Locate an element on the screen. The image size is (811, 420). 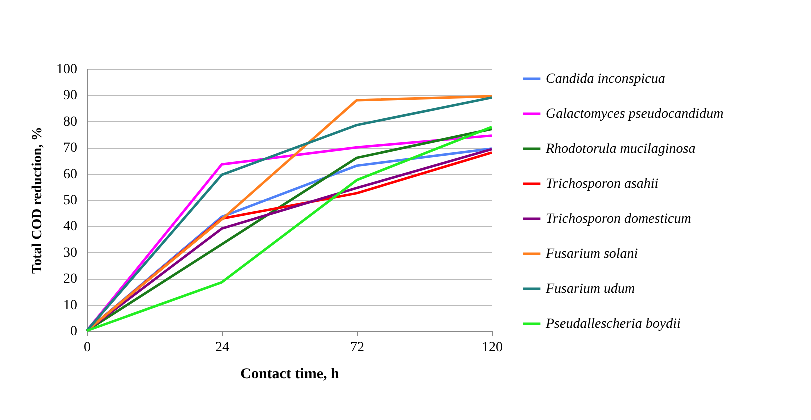
y-tick-label: 30 is located at coordinates (71, 253).